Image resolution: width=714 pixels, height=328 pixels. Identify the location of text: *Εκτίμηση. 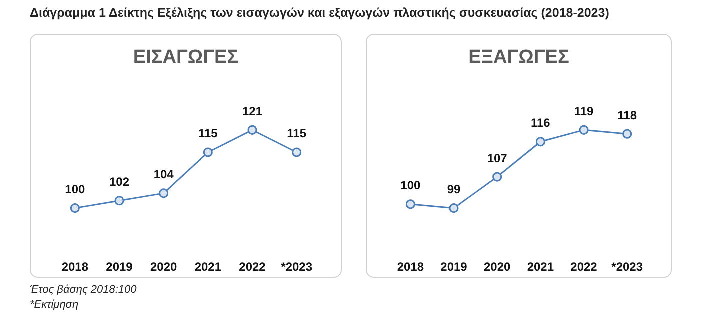
(55, 305).